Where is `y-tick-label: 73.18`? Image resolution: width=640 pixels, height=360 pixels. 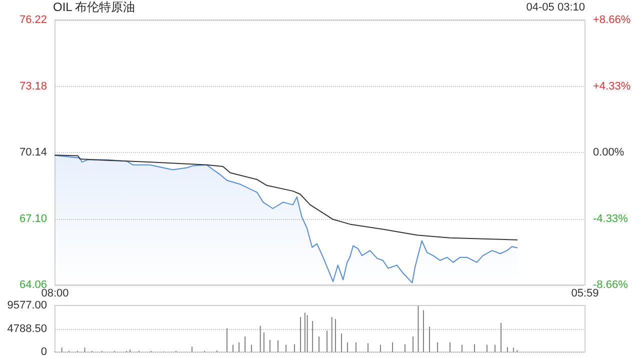 y-tick-label: 73.18 is located at coordinates (33, 86).